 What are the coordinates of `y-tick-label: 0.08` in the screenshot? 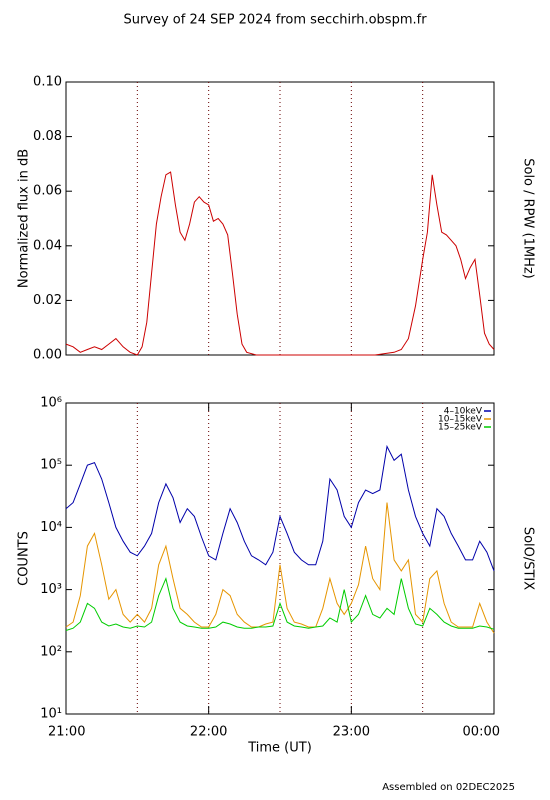 It's located at (47, 136).